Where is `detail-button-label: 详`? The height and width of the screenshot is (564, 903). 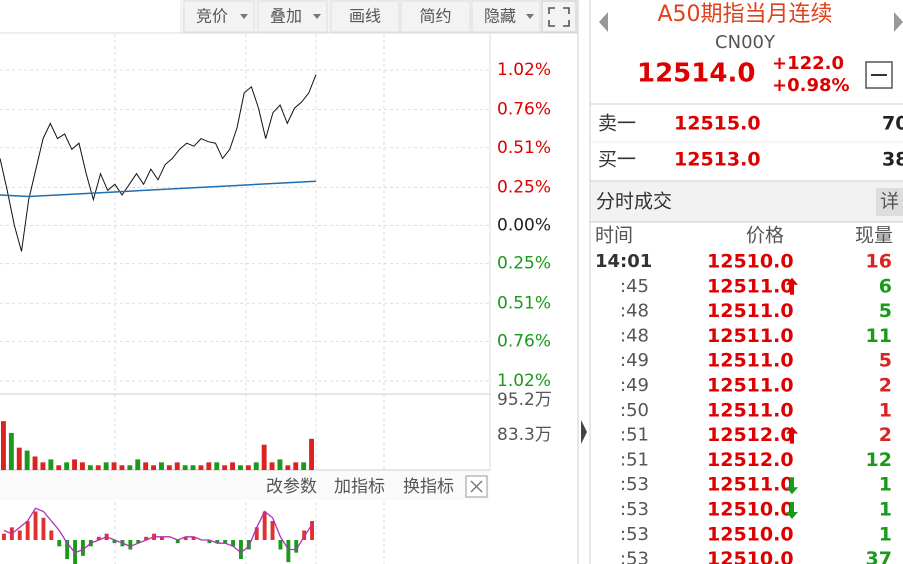 detail-button-label: 详 is located at coordinates (889, 202).